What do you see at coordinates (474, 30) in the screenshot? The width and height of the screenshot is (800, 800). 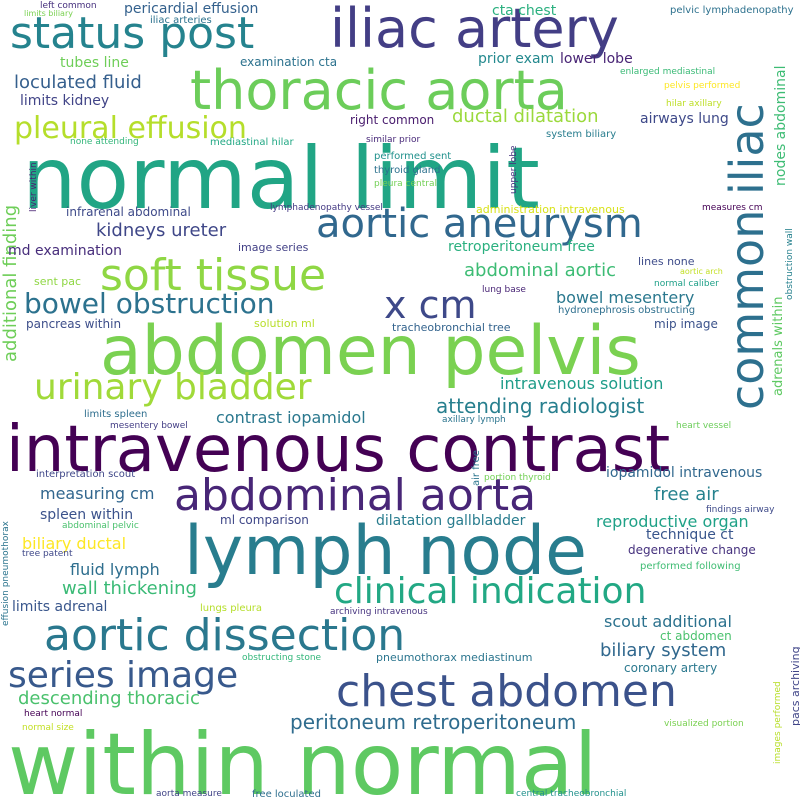 I see `word-iliac-artery: iliac artery` at bounding box center [474, 30].